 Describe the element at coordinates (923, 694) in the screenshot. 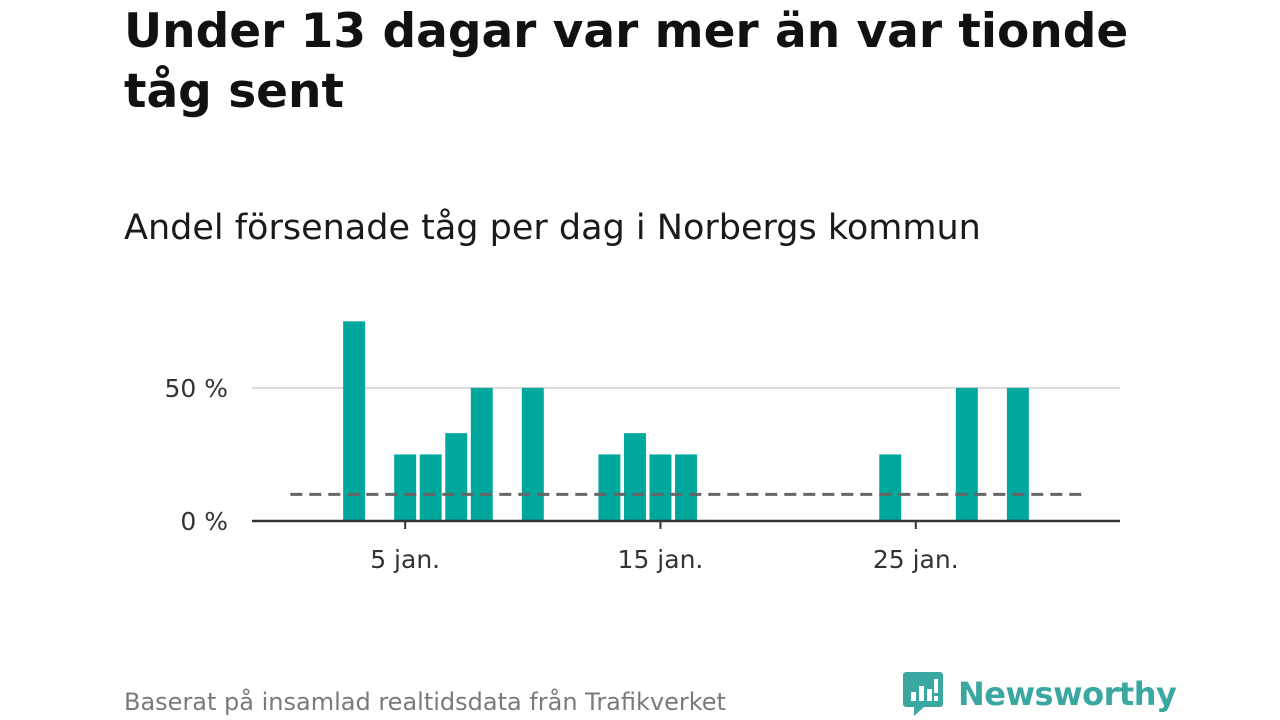

I see `newsworthy-logo-icon` at that location.